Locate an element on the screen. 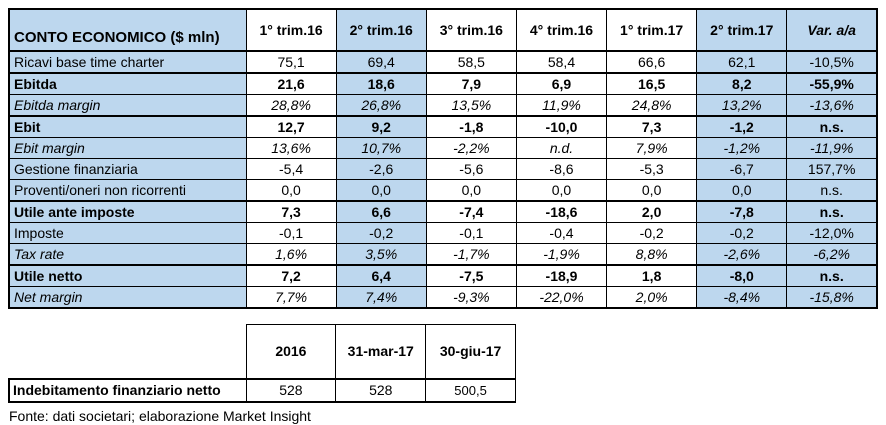 This screenshot has width=886, height=425. table-cell: 69,4 is located at coordinates (381, 62).